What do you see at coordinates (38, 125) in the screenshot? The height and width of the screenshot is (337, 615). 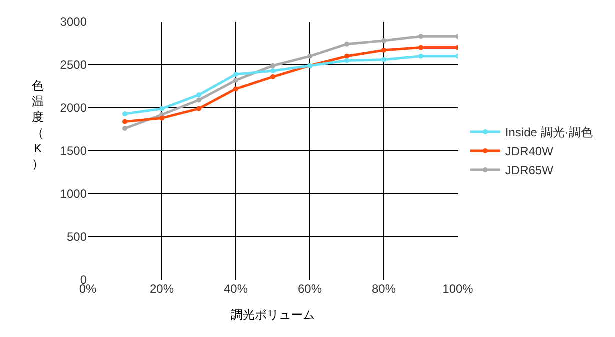 I see `y-axis-title: 色温度（K）` at bounding box center [38, 125].